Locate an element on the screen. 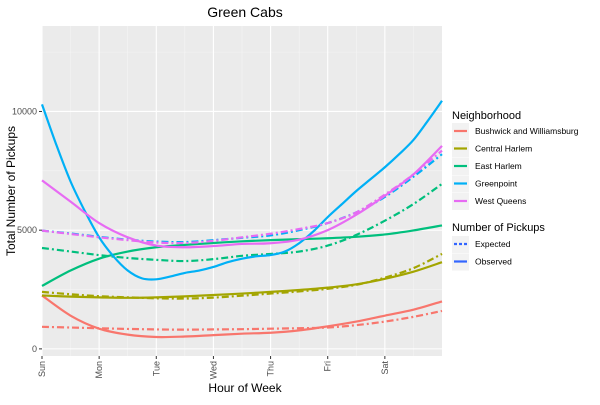  legend-label-greenpoint: Greenpoint is located at coordinates (496, 184).